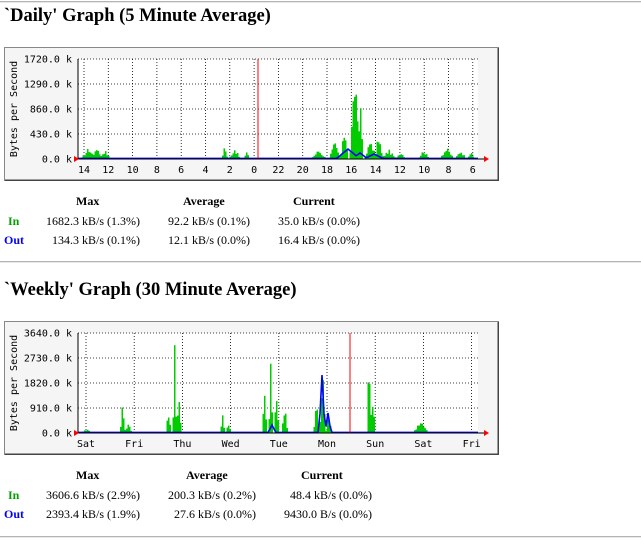 This screenshot has height=540, width=641. I want to click on x-tick-label: 0, so click(254, 170).